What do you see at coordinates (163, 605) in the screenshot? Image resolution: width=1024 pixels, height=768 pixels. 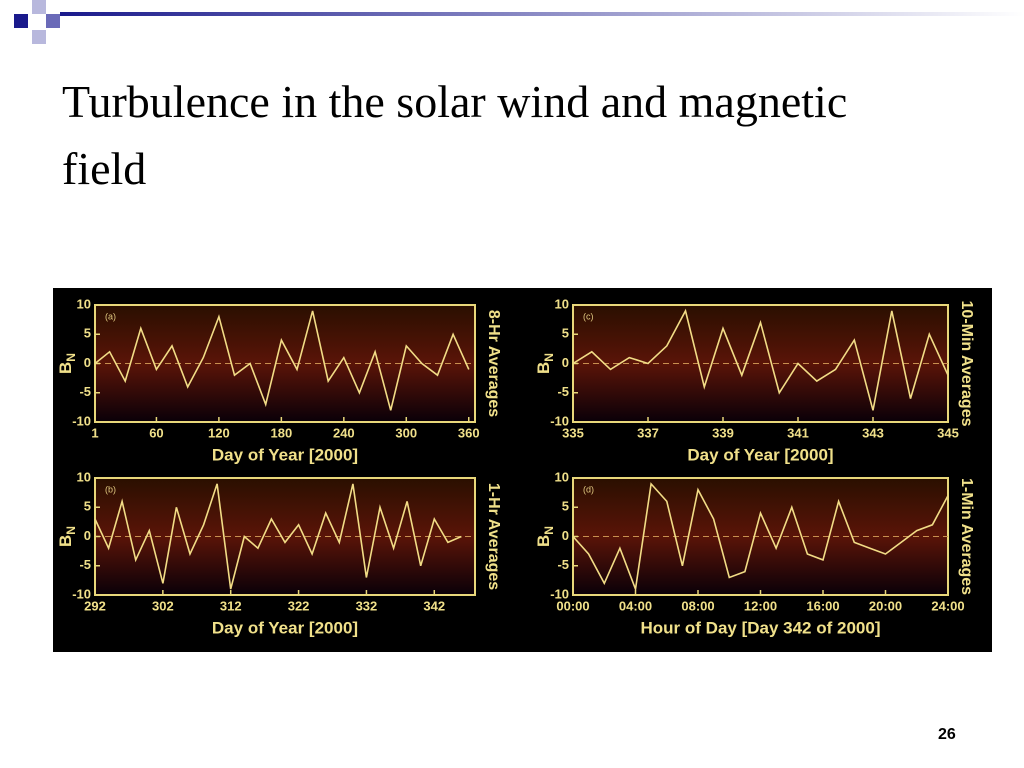 I see `x-tick-label: 302` at bounding box center [163, 605].